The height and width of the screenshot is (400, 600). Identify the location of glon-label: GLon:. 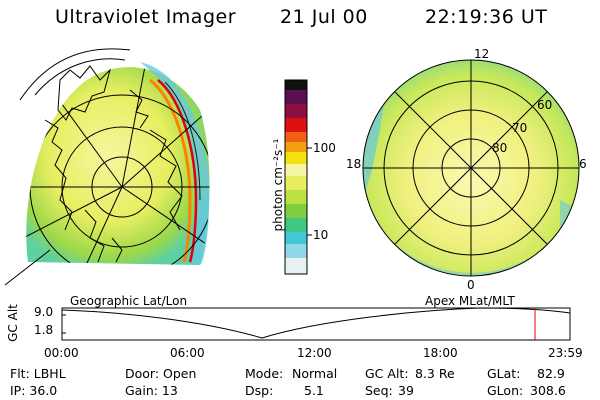
(505, 390).